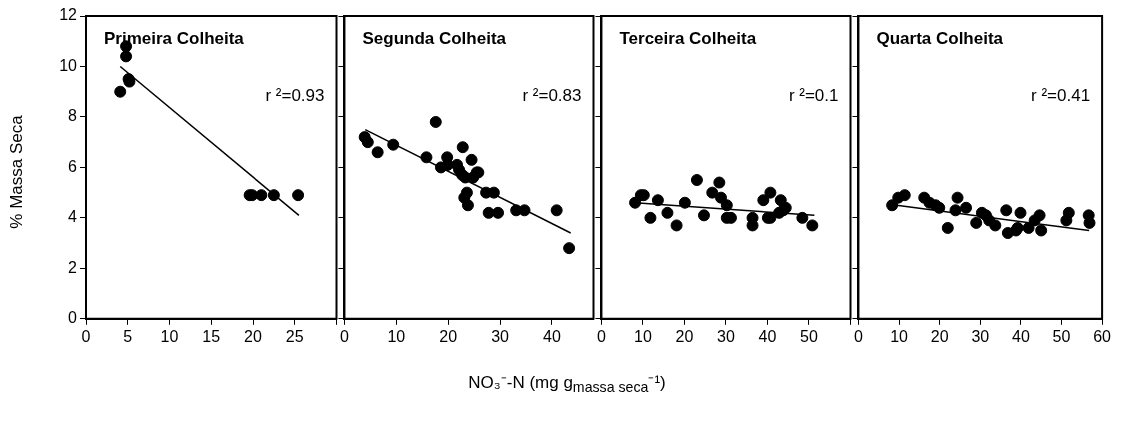 The image size is (1142, 428). I want to click on y-tick-label: 2, so click(73, 267).